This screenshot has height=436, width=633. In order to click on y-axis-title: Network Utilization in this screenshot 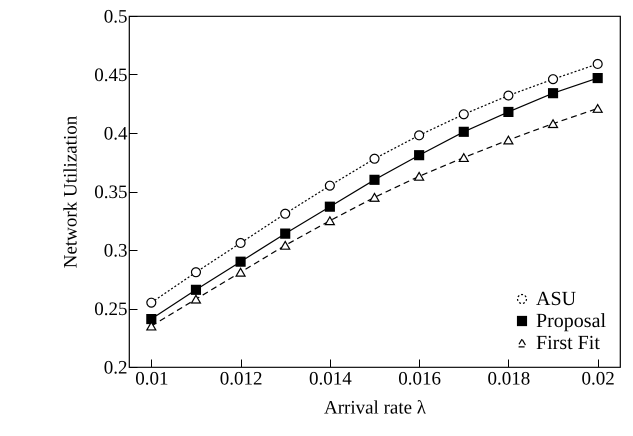, I will do `click(71, 191)`.